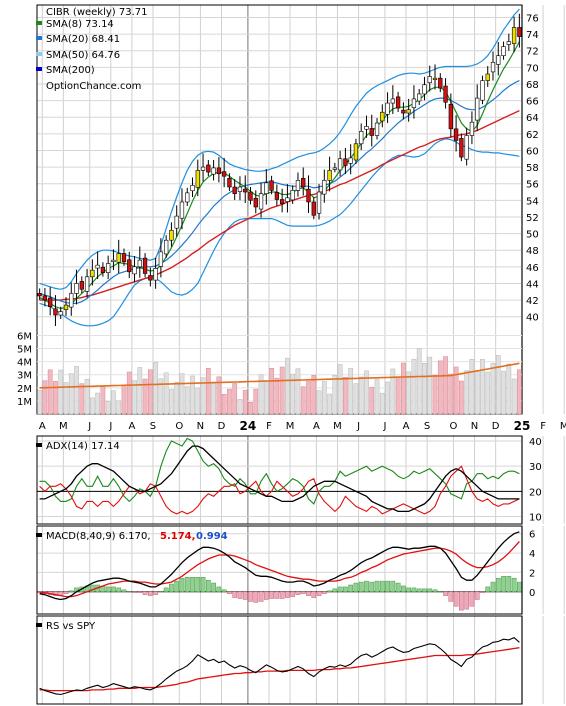  What do you see at coordinates (24, 336) in the screenshot?
I see `volume-tick-label: 6M` at bounding box center [24, 336].